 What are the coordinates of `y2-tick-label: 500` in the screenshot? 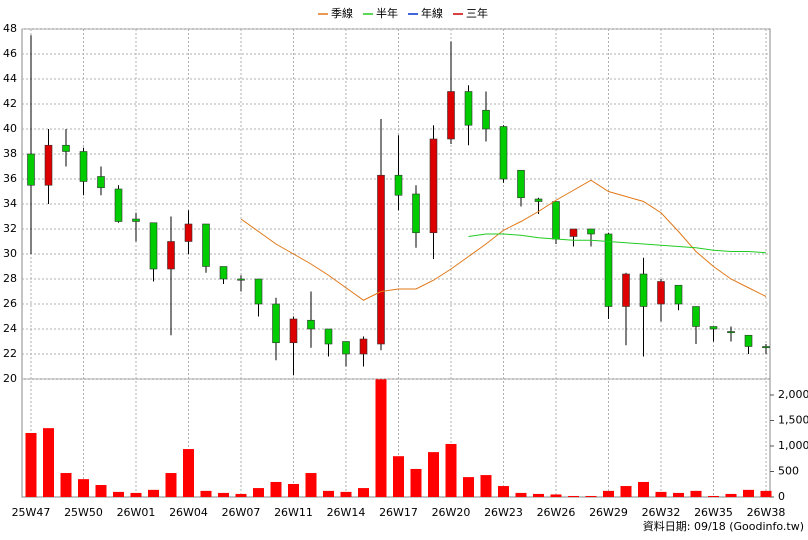 It's located at (788, 471).